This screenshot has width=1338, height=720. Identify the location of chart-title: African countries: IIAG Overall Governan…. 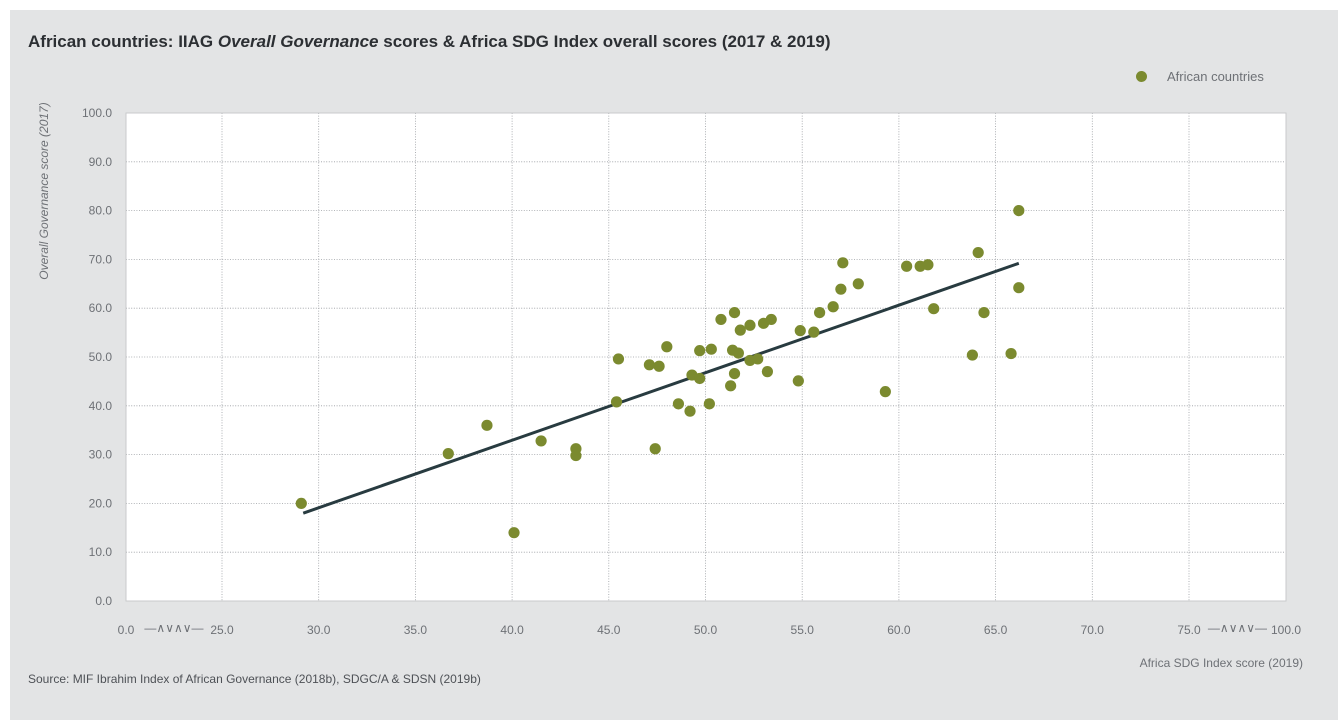
(429, 42).